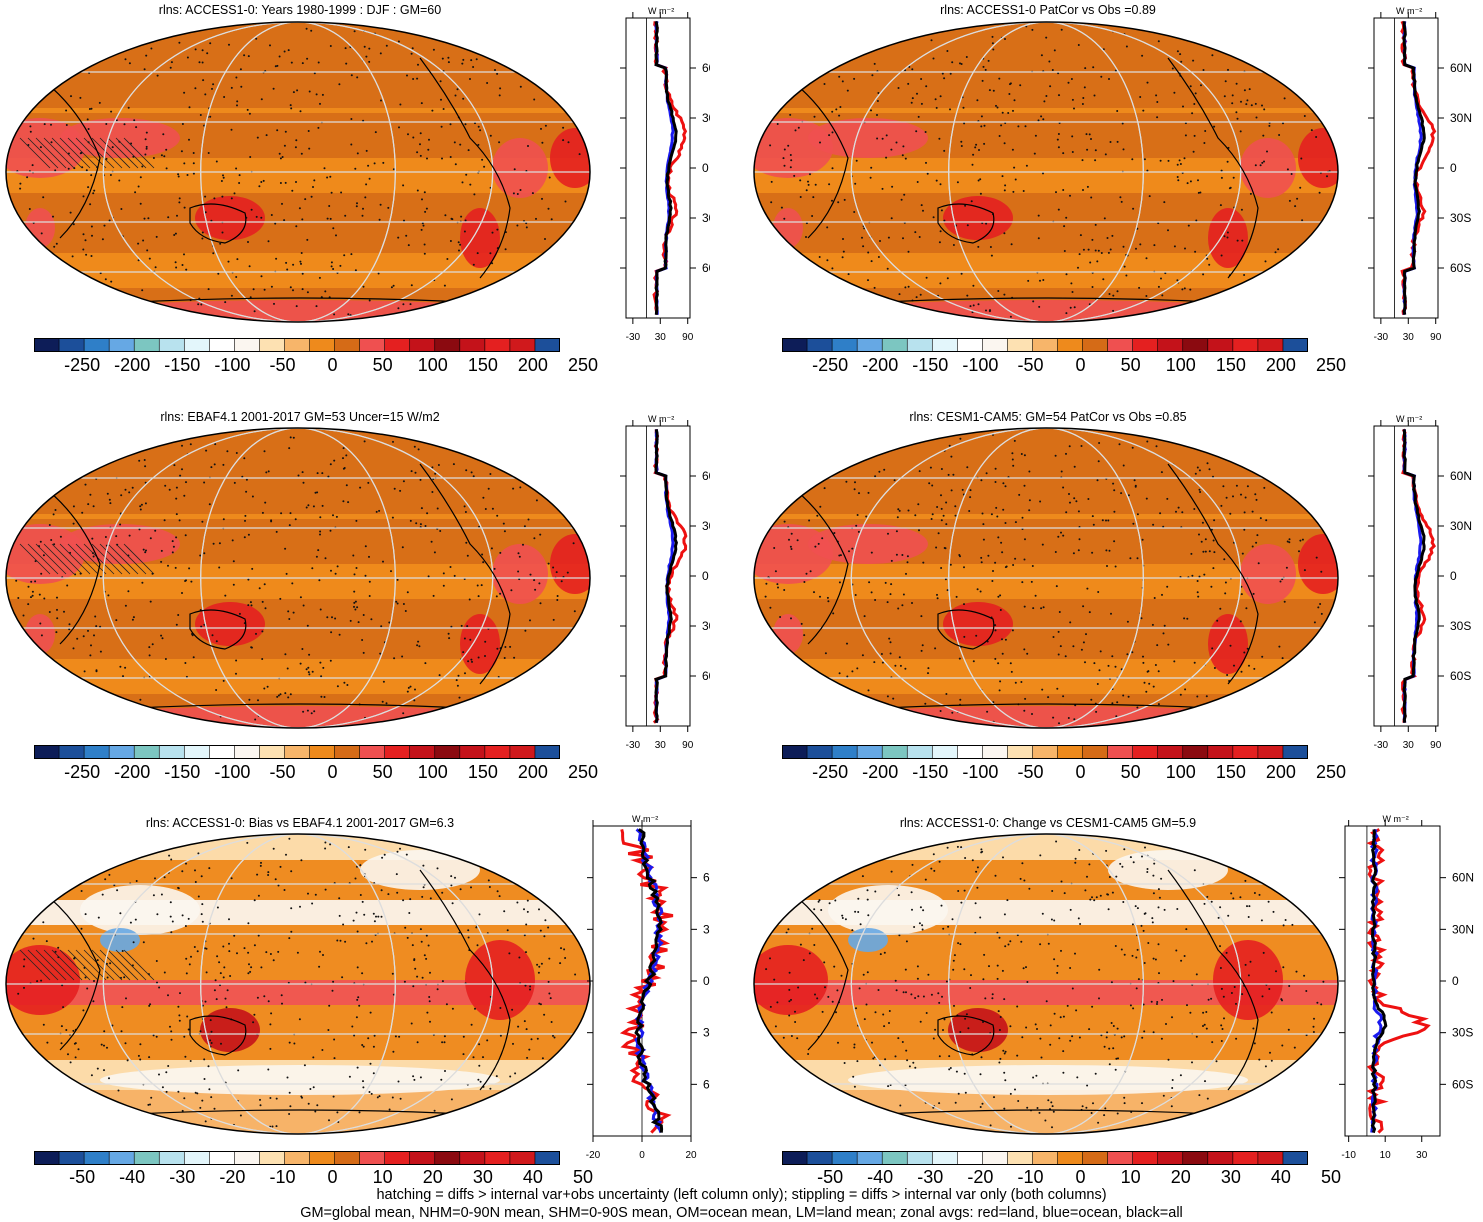  I want to click on zonal-x-label: 30, so click(1409, 745).